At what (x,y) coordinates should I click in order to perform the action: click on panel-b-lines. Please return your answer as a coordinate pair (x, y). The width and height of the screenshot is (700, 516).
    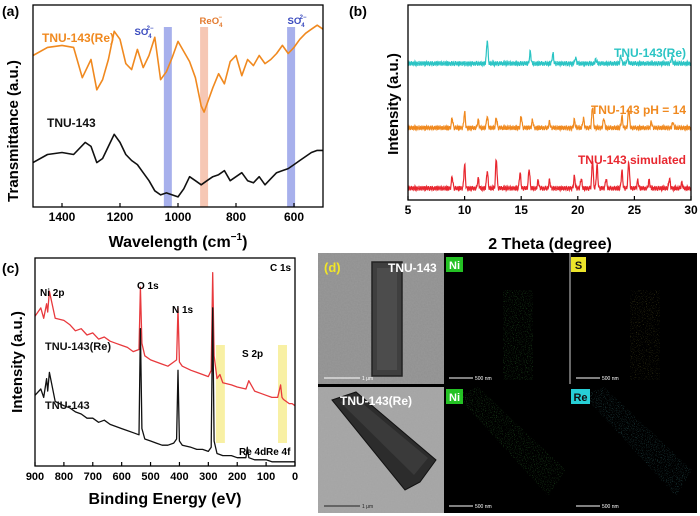
    Looking at the image, I should click on (549, 116).